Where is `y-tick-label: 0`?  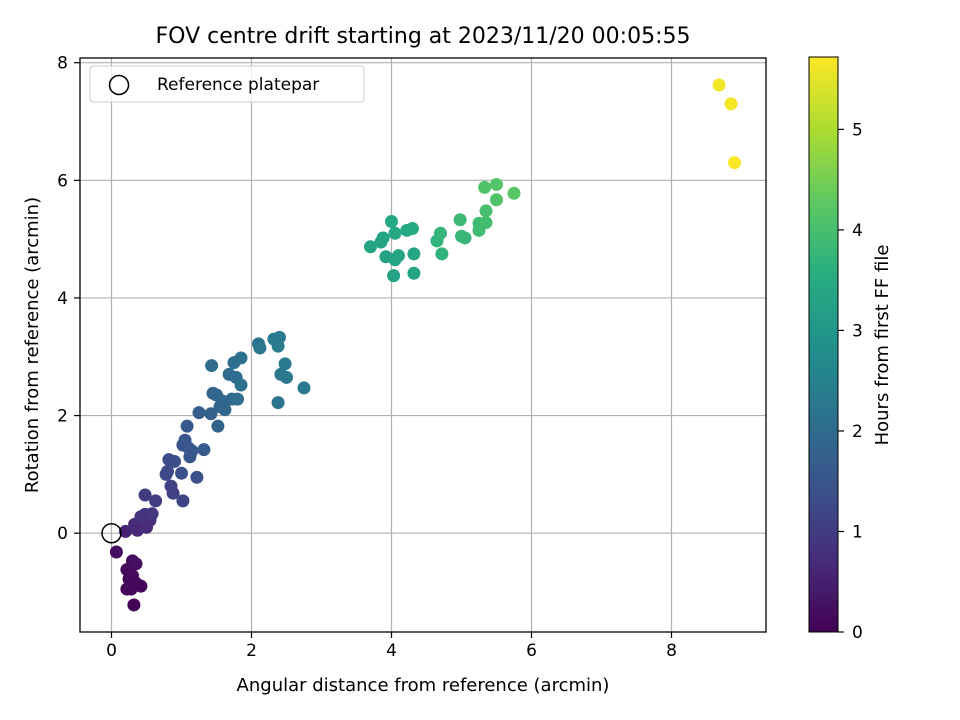
y-tick-label: 0 is located at coordinates (62, 534).